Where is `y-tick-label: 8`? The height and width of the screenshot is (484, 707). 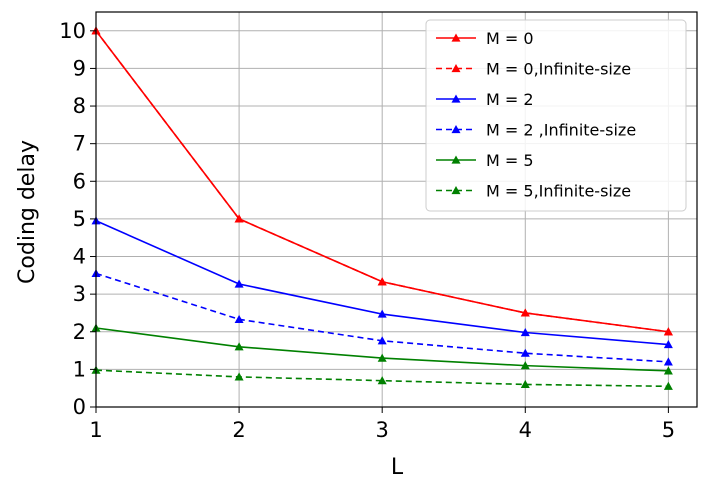
y-tick-label: 8 is located at coordinates (79, 106).